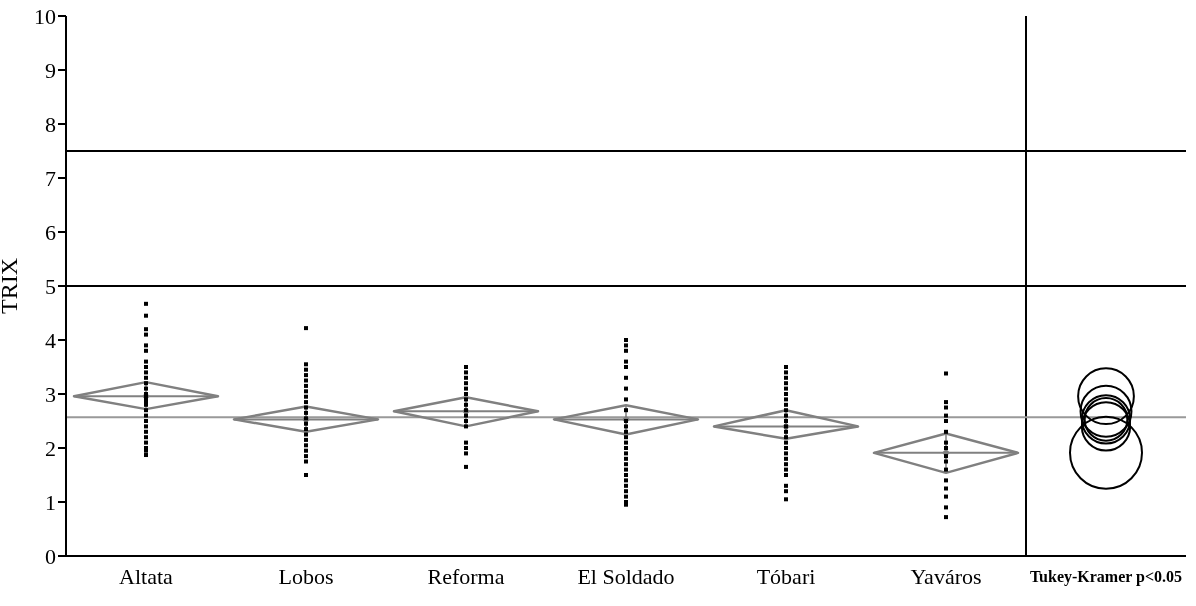  What do you see at coordinates (50, 286) in the screenshot?
I see `y-tick-label: 5` at bounding box center [50, 286].